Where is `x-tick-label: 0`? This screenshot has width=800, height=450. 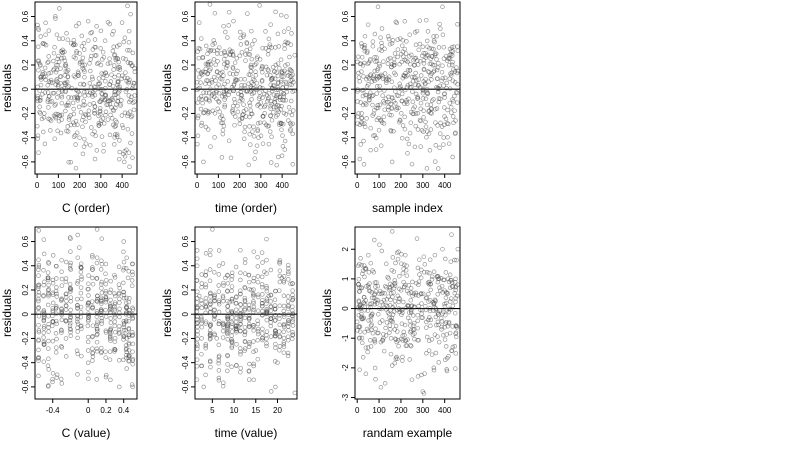 x-tick-label: 0 is located at coordinates (357, 185).